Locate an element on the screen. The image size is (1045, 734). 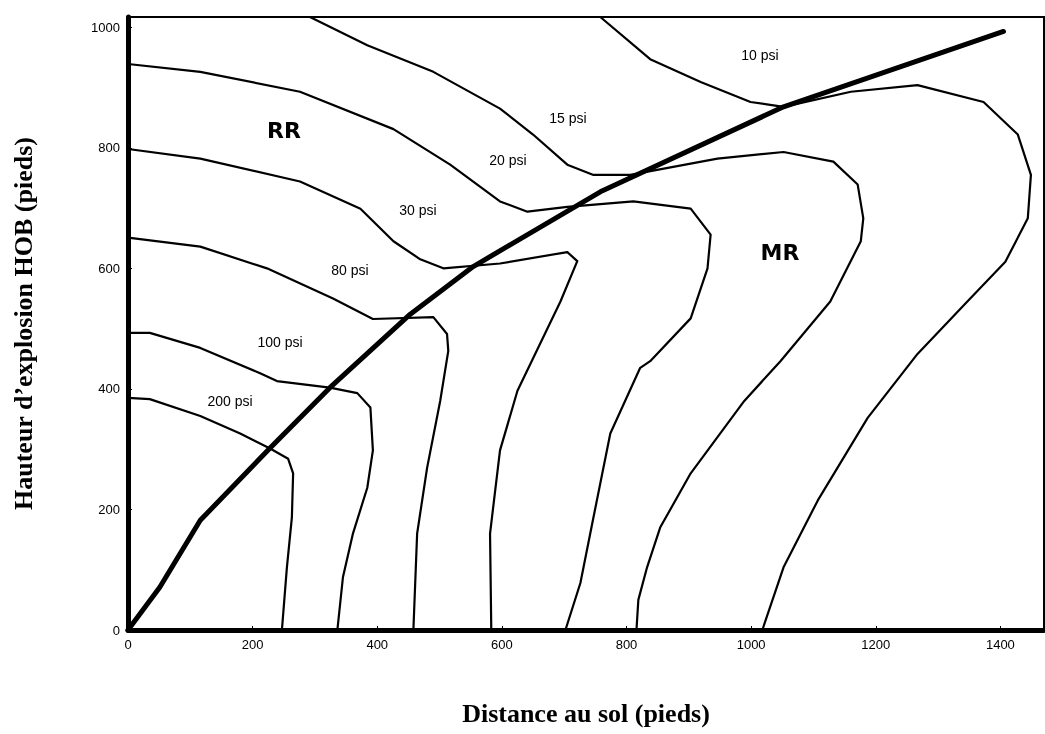
x-tick-label: 200 is located at coordinates (252, 644).